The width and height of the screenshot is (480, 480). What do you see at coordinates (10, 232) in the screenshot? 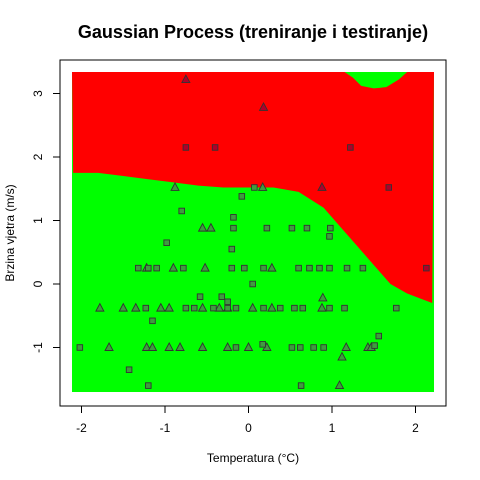
I see `y-axis-label: Brzina vjetra (m/s)` at bounding box center [10, 232].